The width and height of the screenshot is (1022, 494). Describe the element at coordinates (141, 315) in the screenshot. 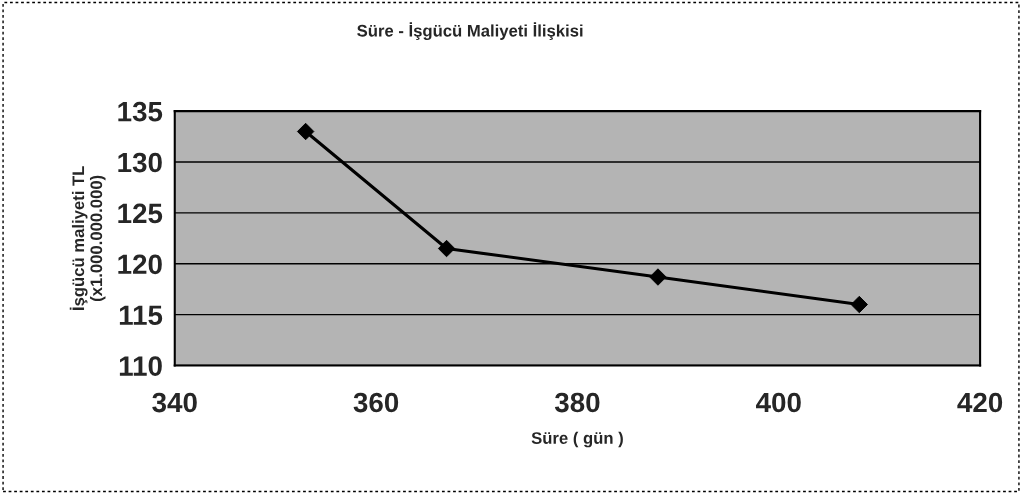

I see `y-tick-label: 115` at that location.